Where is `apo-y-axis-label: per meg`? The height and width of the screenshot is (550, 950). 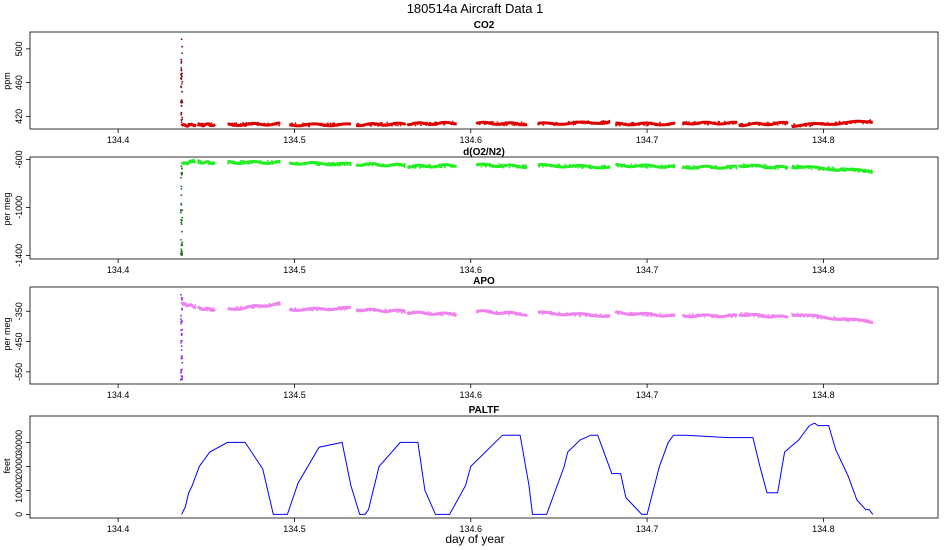
apo-y-axis-label: per meg is located at coordinates (7, 333).